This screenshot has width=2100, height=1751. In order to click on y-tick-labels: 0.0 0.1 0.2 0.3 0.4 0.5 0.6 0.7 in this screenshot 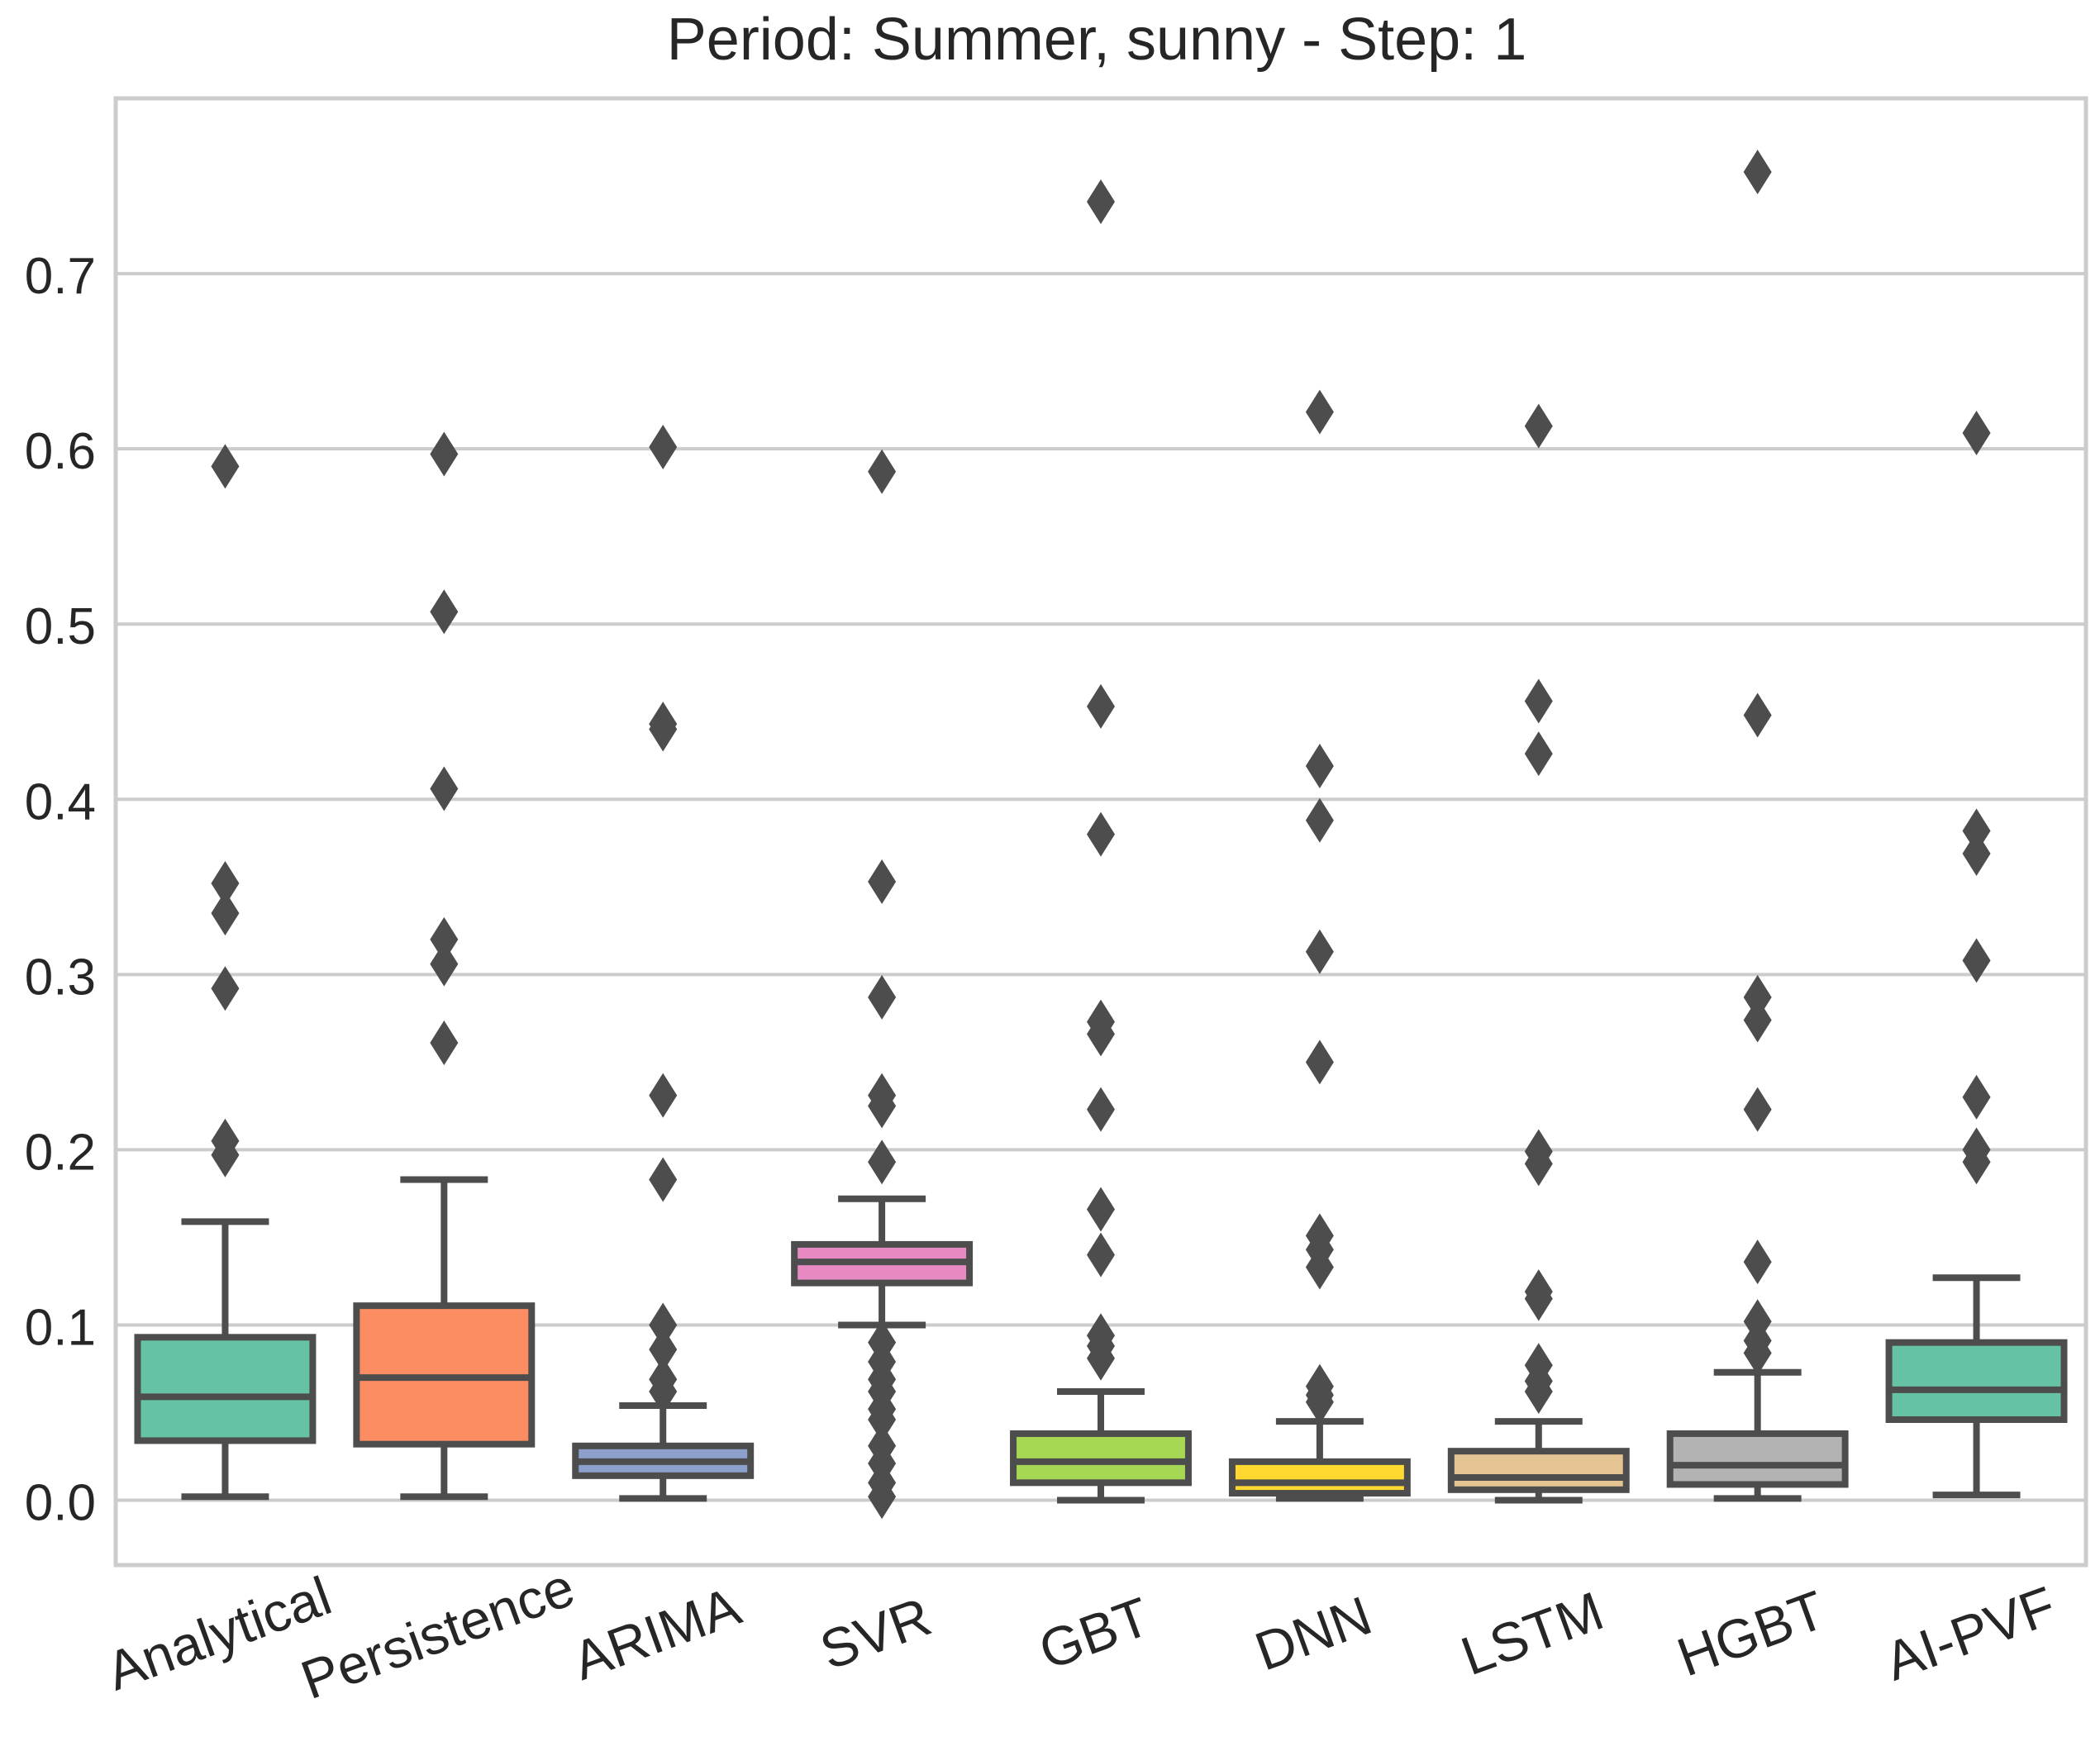, I will do `click(60, 889)`.